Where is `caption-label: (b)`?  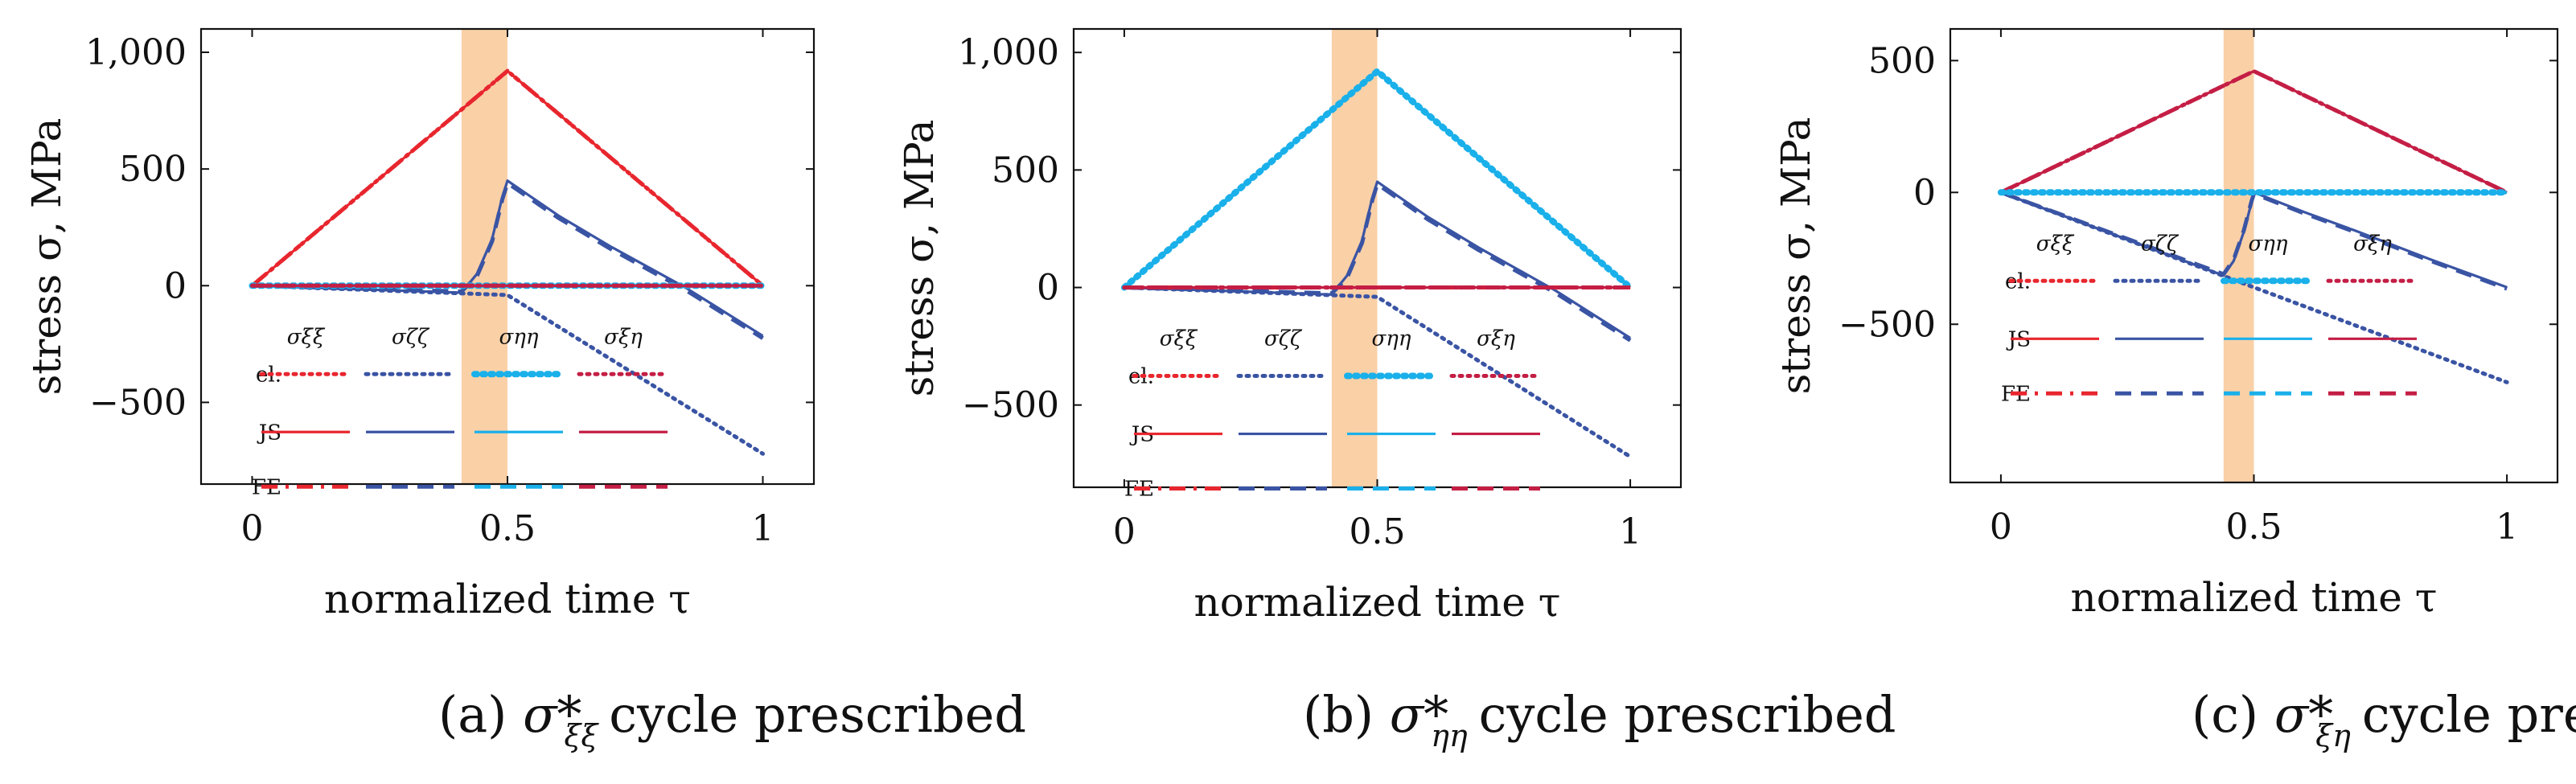
caption-label: (b) is located at coordinates (1346, 714).